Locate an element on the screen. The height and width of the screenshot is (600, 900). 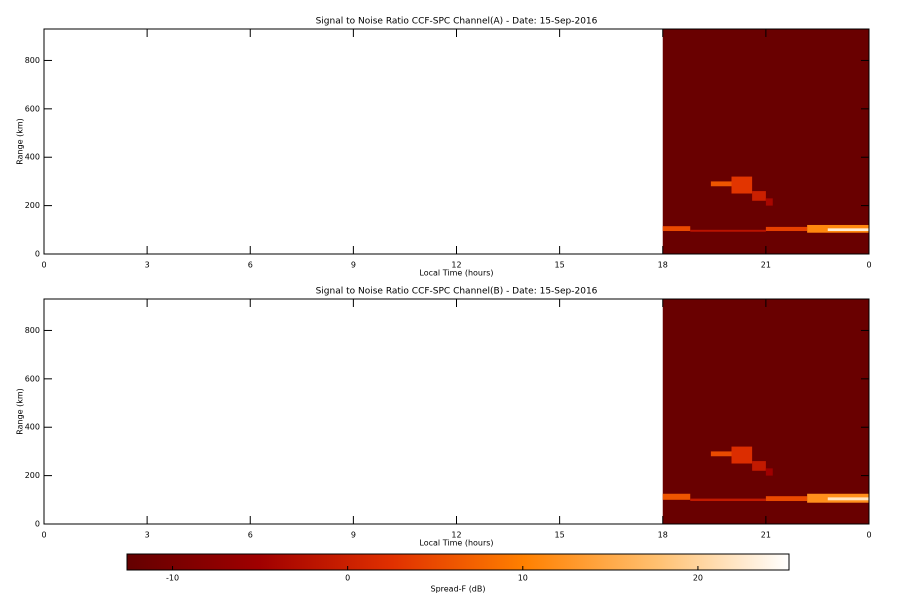
colorbar-tick-label: 20 is located at coordinates (698, 578).